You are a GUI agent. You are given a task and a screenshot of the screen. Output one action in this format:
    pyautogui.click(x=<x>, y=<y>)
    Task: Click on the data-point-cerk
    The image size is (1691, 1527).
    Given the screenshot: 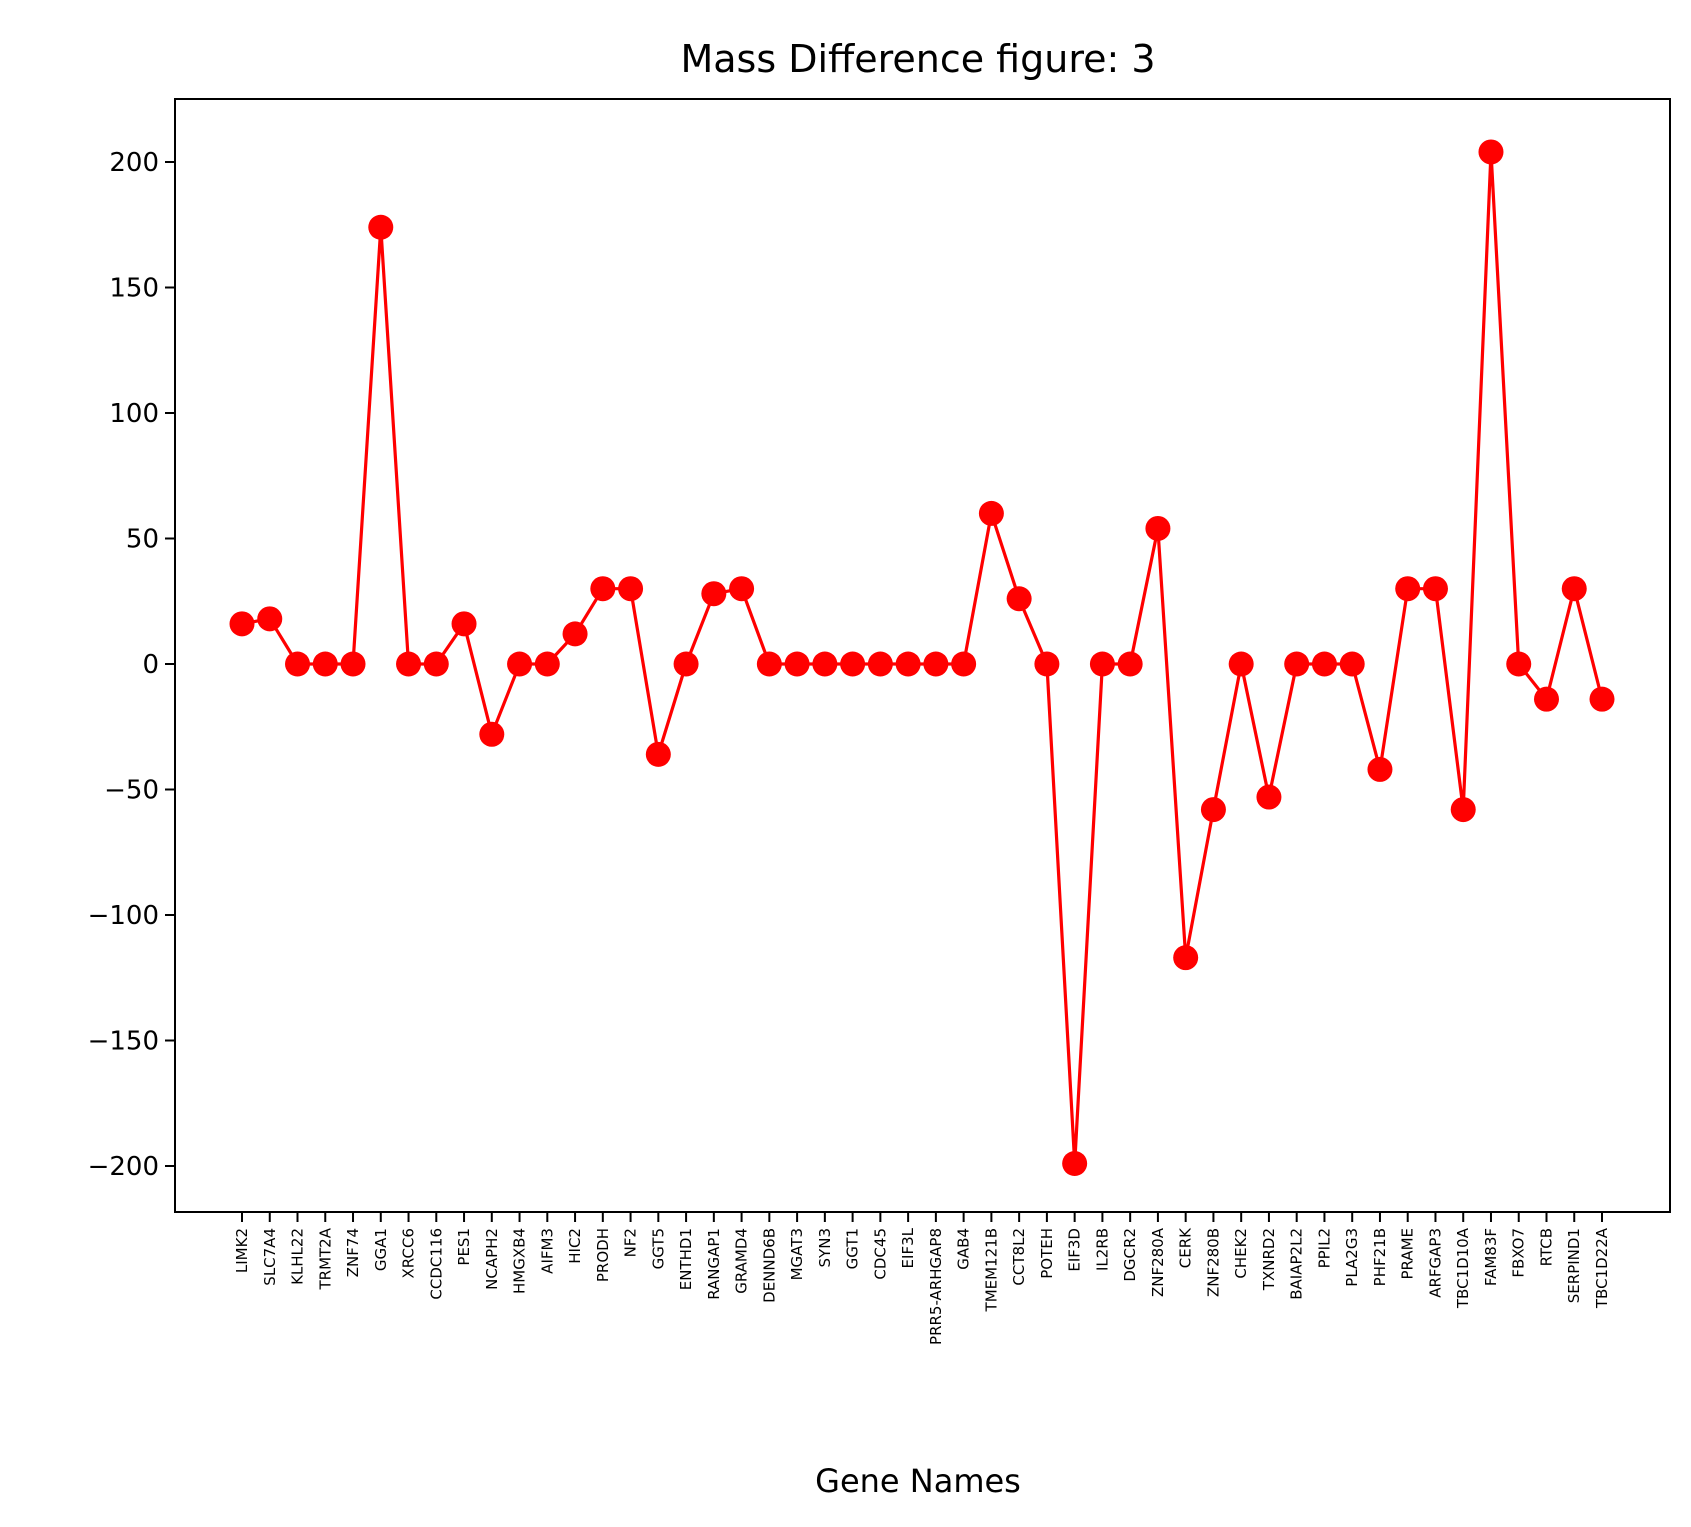 What is the action you would take?
    pyautogui.click(x=1186, y=958)
    